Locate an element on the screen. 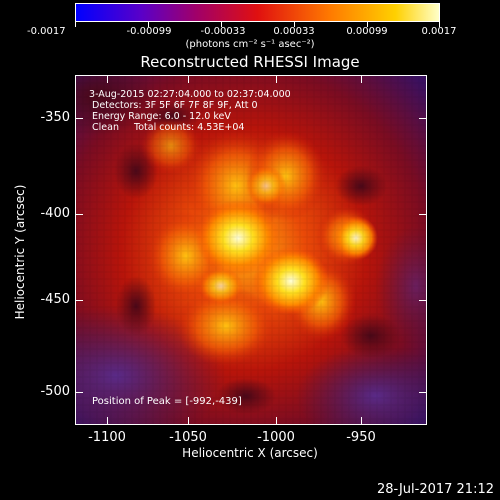 The height and width of the screenshot is (500, 500). colorbar-gradient is located at coordinates (257, 12).